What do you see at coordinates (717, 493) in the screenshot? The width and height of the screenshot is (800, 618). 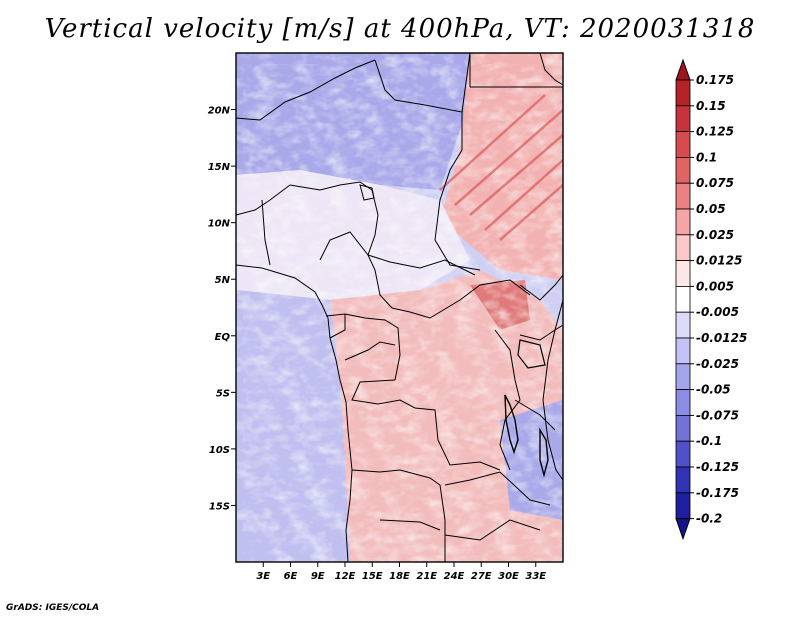 I see `colorbar-label: -0.175` at bounding box center [717, 493].